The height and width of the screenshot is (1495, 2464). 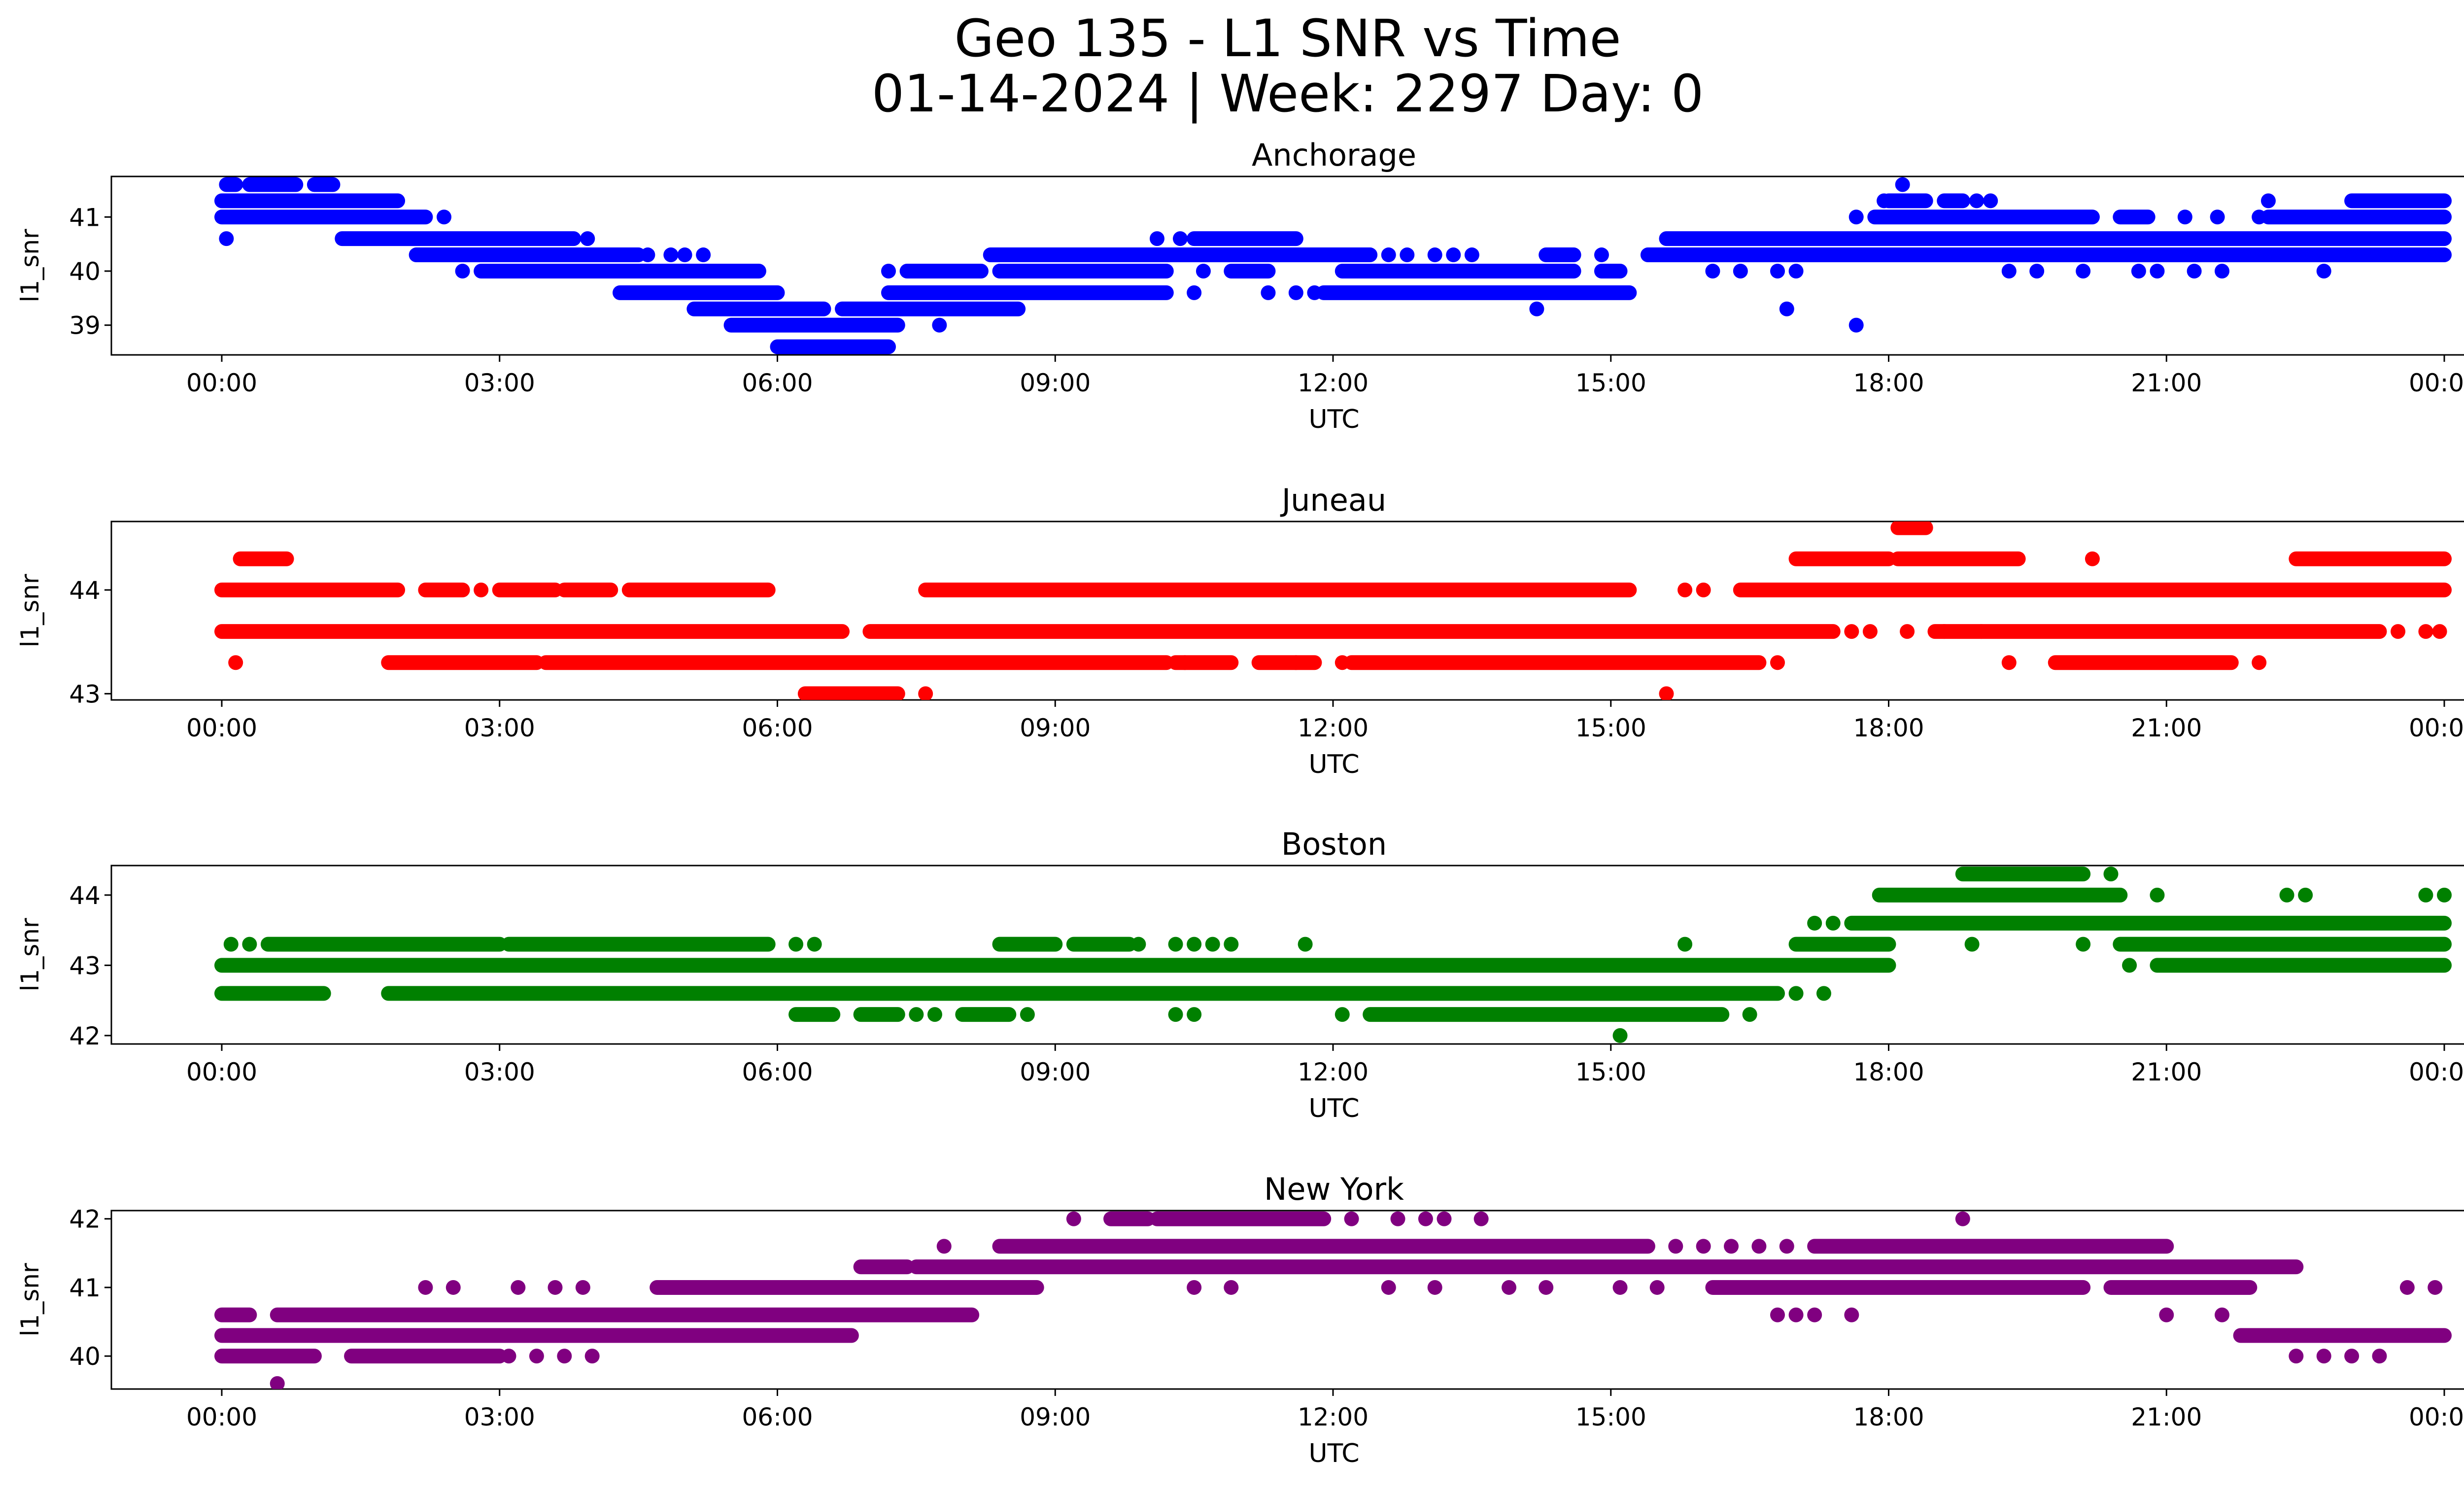 What do you see at coordinates (85, 1219) in the screenshot?
I see `y-tick-label: 42` at bounding box center [85, 1219].